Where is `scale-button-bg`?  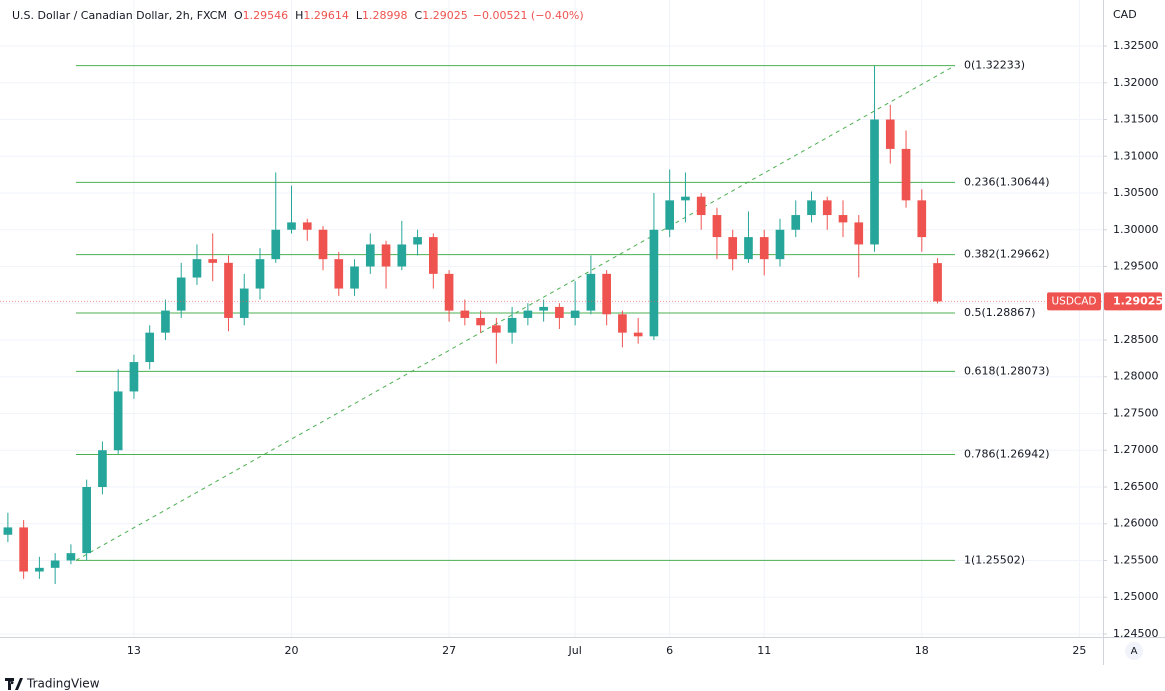
scale-button-bg is located at coordinates (1134, 651).